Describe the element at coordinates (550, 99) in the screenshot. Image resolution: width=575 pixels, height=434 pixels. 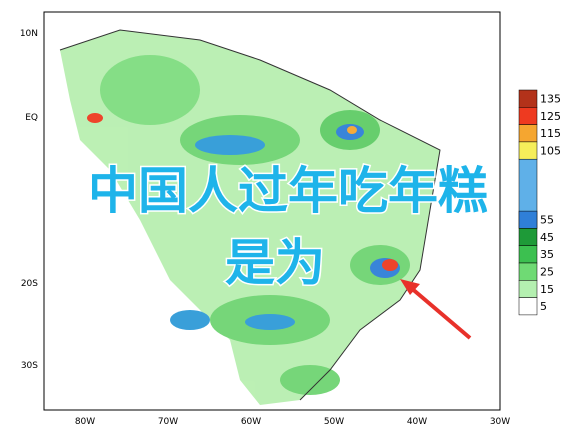
I see `legend-label: 135` at that location.